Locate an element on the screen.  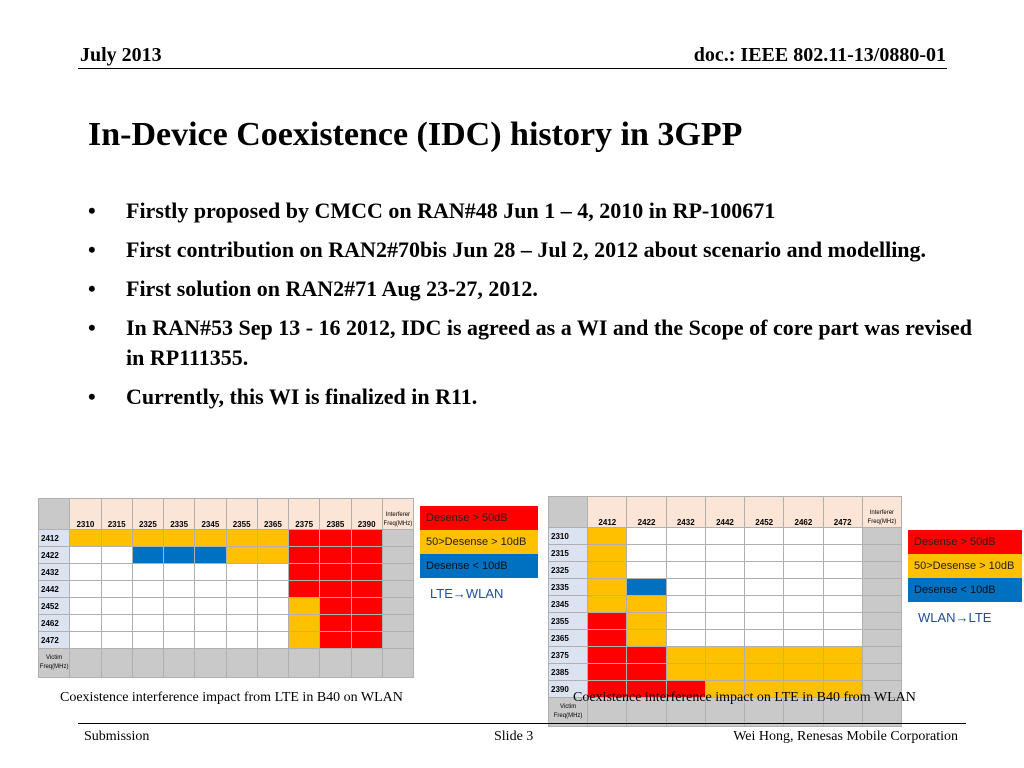
footer-rule is located at coordinates (522, 723).